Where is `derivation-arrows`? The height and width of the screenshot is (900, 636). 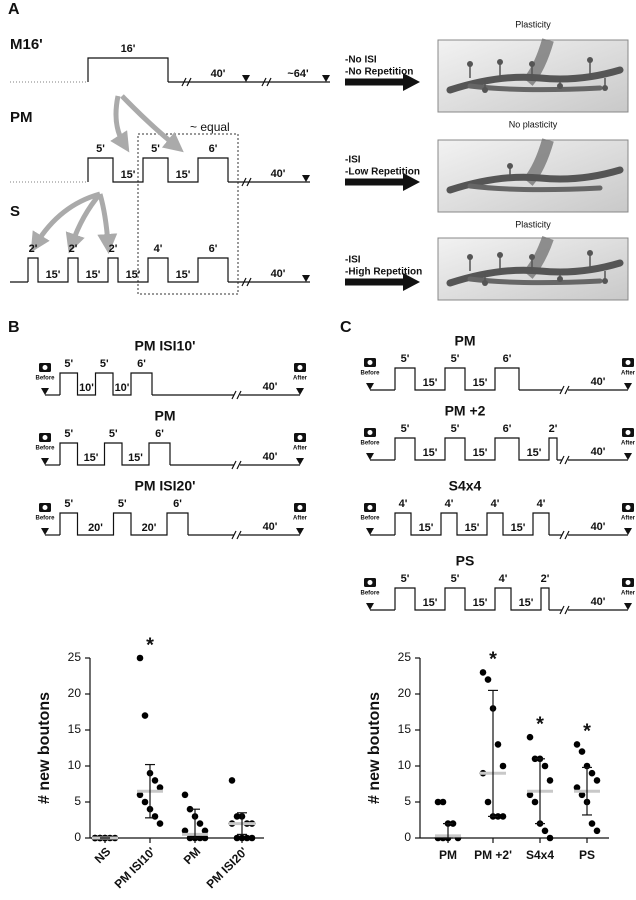
derivation-arrows is located at coordinates (107, 174).